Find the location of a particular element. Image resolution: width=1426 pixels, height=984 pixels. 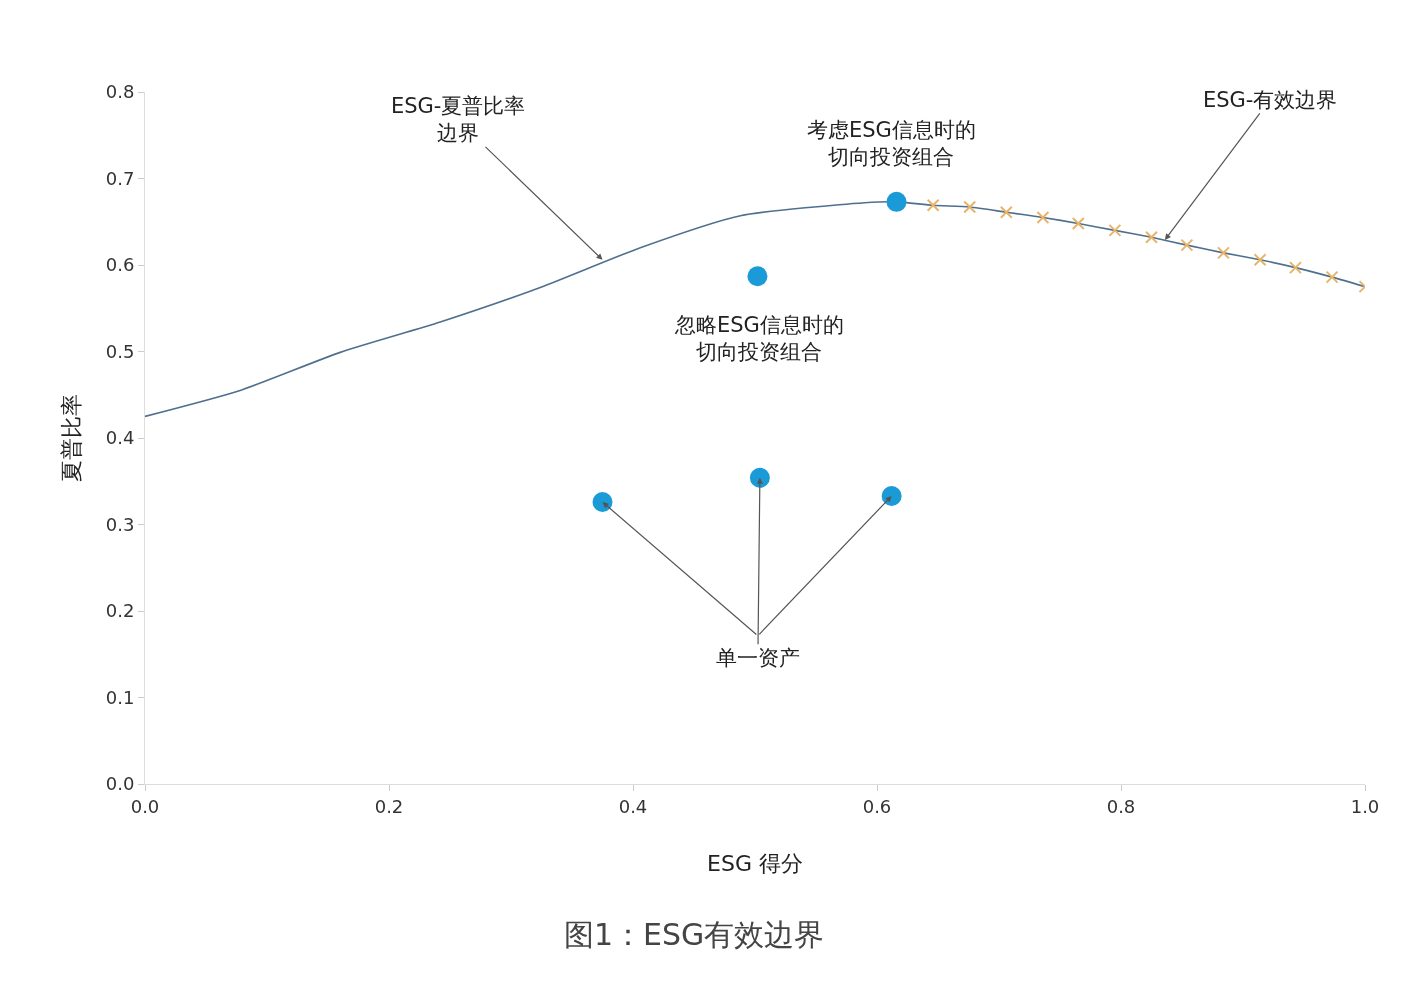

x-tick-label: 0.8 is located at coordinates (1121, 806).